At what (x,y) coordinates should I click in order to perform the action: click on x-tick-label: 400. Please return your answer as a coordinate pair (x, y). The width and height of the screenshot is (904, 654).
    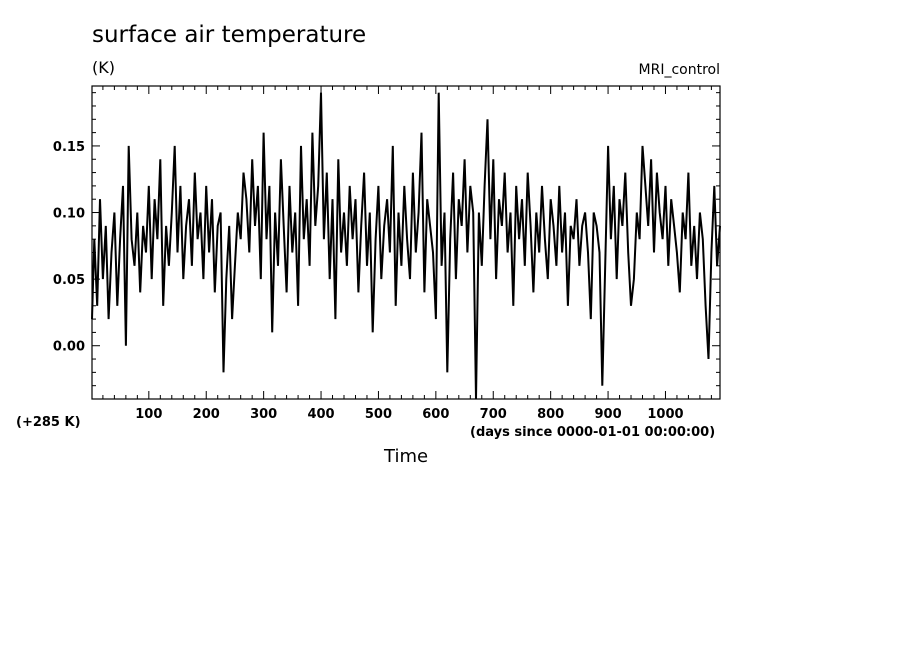
    Looking at the image, I should click on (320, 414).